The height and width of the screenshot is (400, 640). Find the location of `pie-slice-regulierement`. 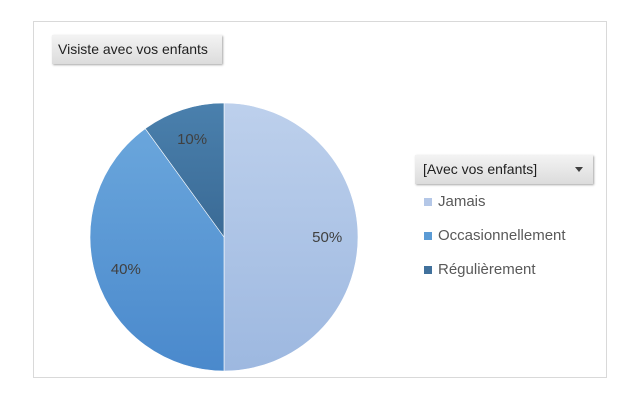

pie-slice-regulierement is located at coordinates (184, 170).